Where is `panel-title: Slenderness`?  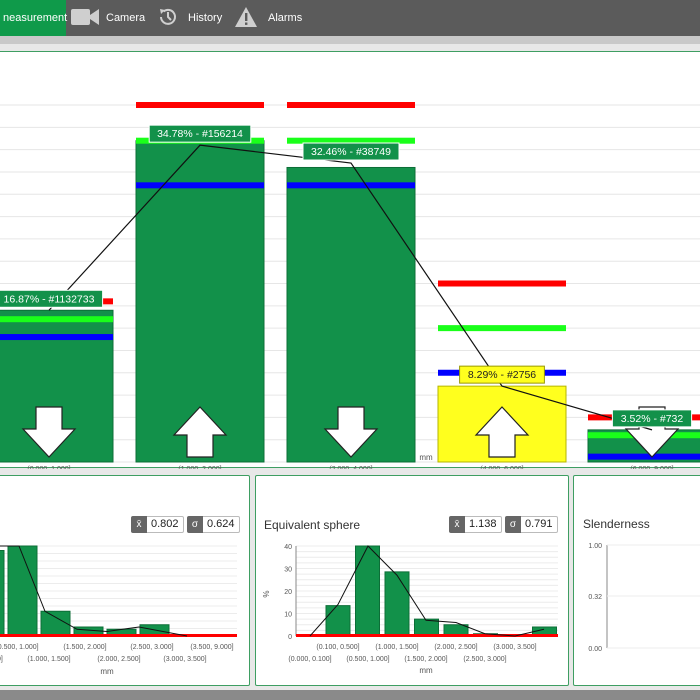 panel-title: Slenderness is located at coordinates (616, 524).